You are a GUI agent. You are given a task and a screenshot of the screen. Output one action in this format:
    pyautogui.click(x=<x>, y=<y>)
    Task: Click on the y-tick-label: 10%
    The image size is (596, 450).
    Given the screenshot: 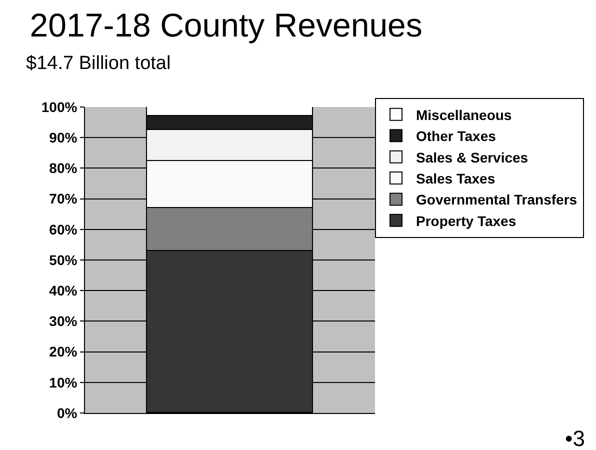 What is the action you would take?
    pyautogui.click(x=63, y=382)
    